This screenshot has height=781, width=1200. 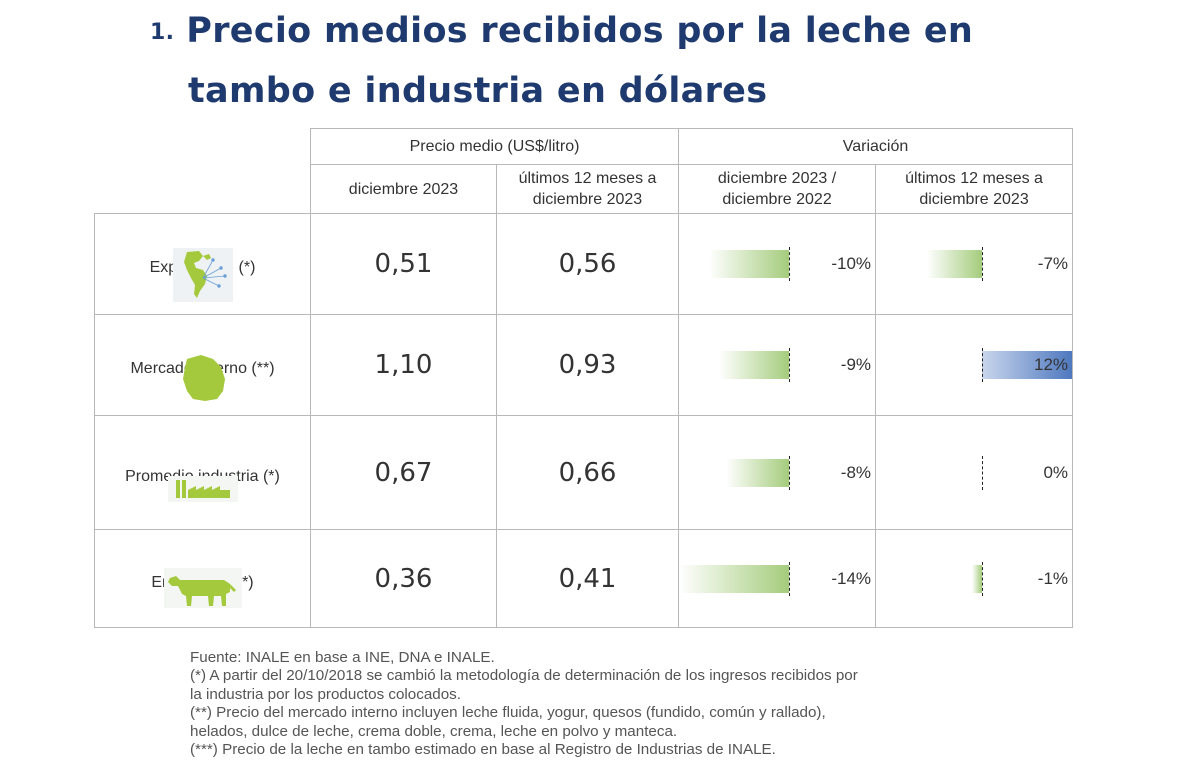 I want to click on var-12m-cell: -7%, so click(x=974, y=264).